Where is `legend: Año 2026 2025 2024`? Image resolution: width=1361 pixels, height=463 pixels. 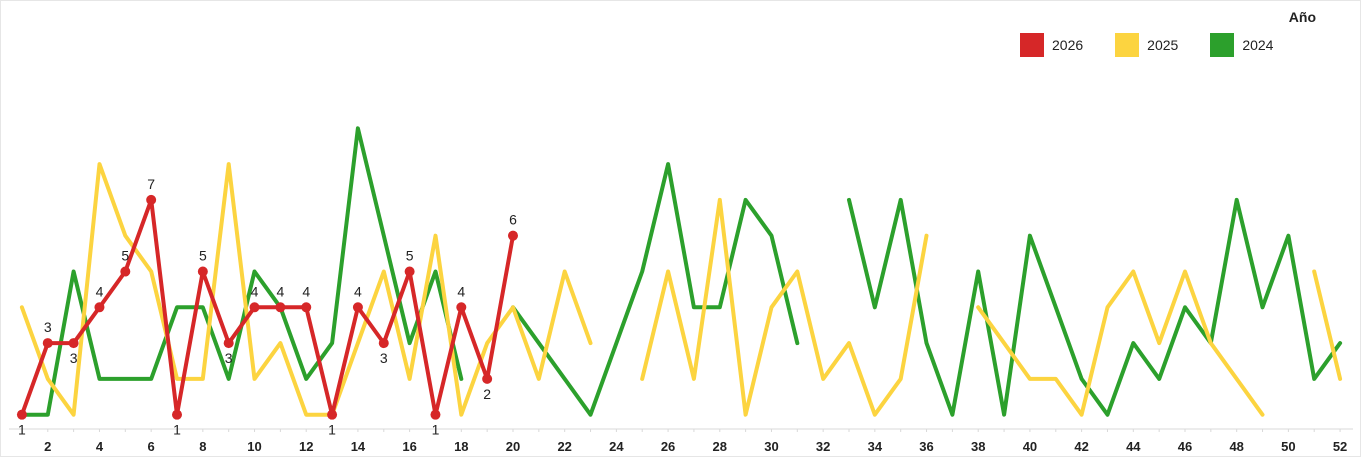
legend: Año 2026 2025 2024 is located at coordinates (1170, 37).